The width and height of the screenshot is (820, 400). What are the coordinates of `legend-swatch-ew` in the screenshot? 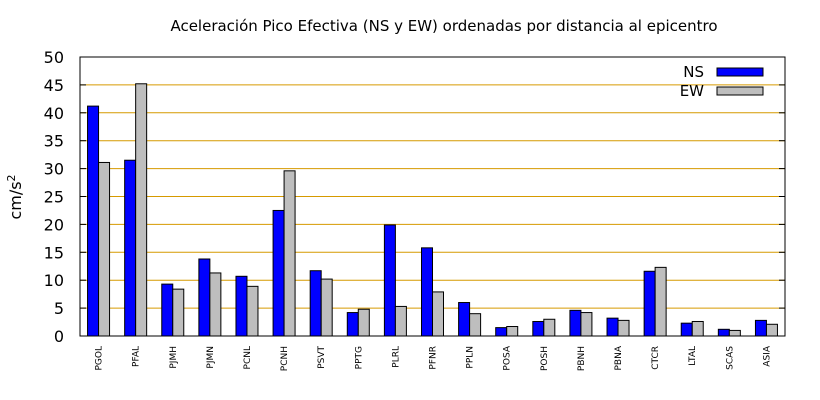 It's located at (740, 91).